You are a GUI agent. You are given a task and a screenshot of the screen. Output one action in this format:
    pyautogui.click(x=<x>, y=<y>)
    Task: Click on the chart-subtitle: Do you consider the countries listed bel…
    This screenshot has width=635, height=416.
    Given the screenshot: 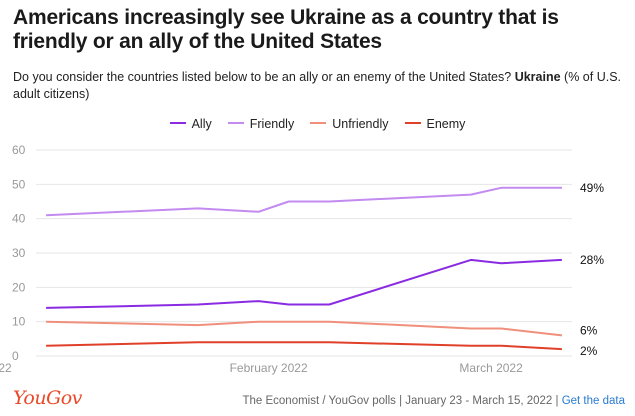 What is the action you would take?
    pyautogui.click(x=318, y=86)
    